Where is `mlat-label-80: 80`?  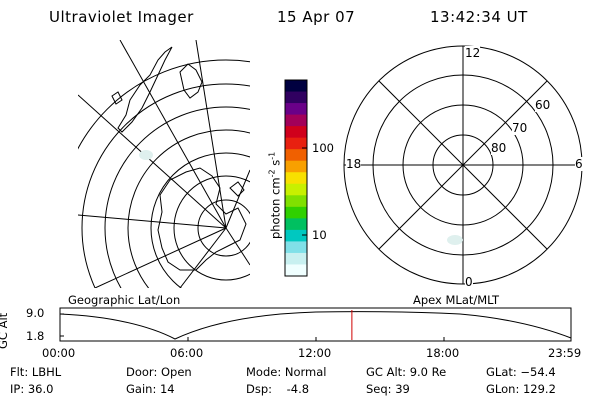 mlat-label-80: 80 is located at coordinates (499, 148).